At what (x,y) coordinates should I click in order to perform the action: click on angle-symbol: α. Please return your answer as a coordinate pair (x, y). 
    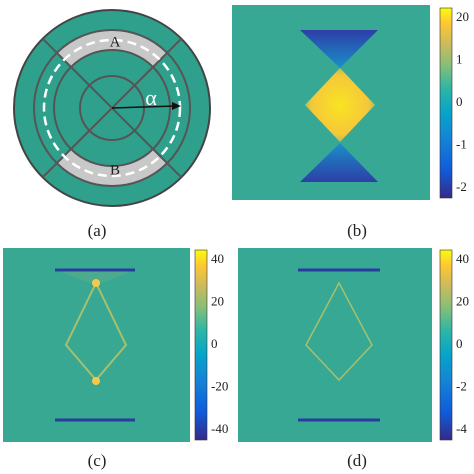
    Looking at the image, I should click on (151, 97).